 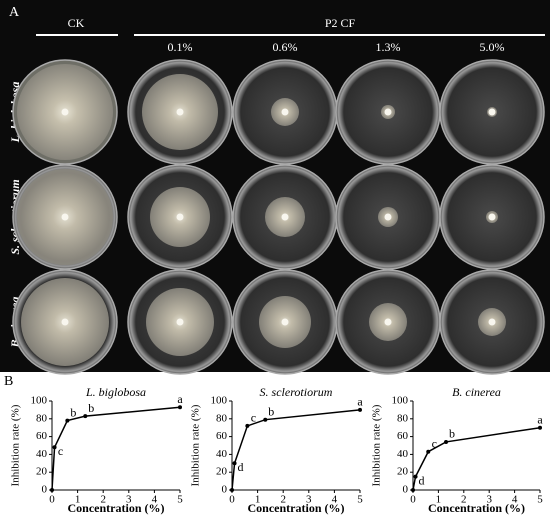 What do you see at coordinates (180, 47) in the screenshot?
I see `concentration-label: 0.1%` at bounding box center [180, 47].